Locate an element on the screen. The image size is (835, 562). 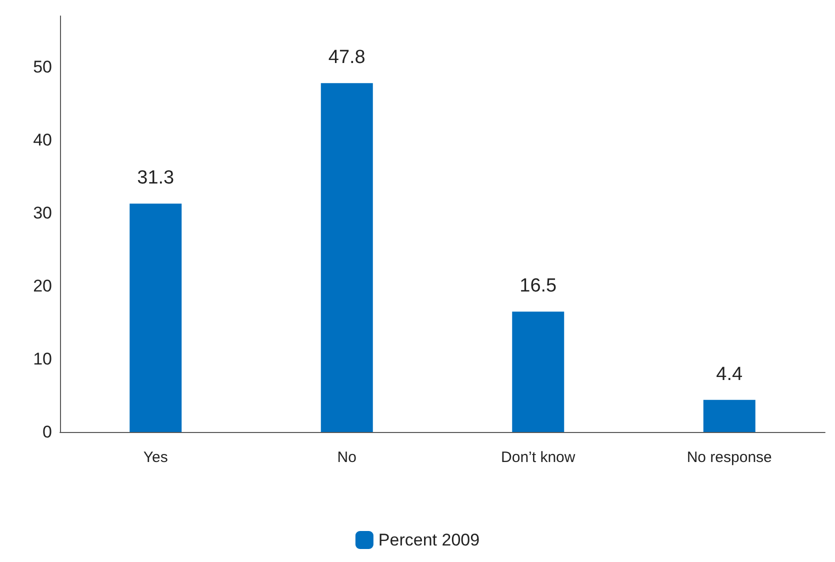
y-tick-label: 30 is located at coordinates (42, 213).